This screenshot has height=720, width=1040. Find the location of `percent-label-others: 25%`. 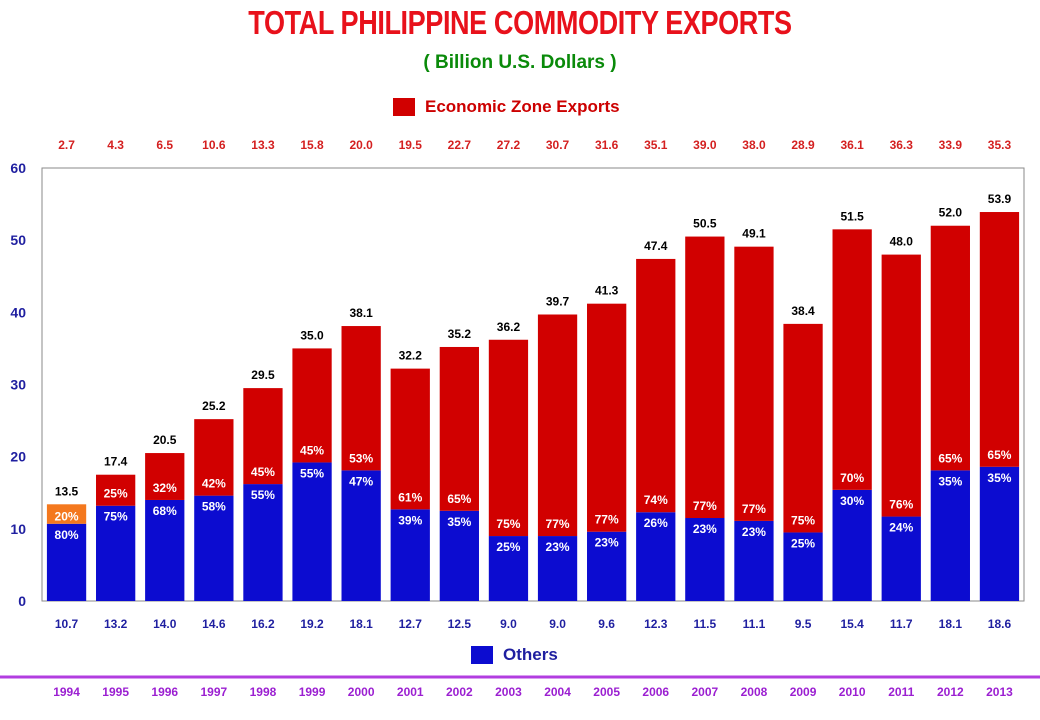

percent-label-others: 25% is located at coordinates (508, 547).